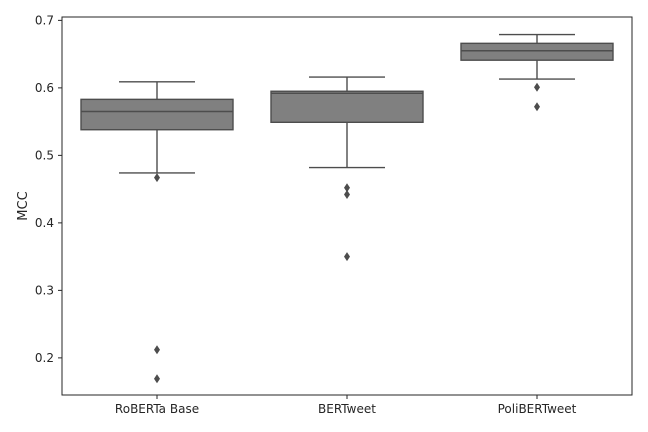  Describe the element at coordinates (44, 223) in the screenshot. I see `y-tick-label: 0.4` at that location.